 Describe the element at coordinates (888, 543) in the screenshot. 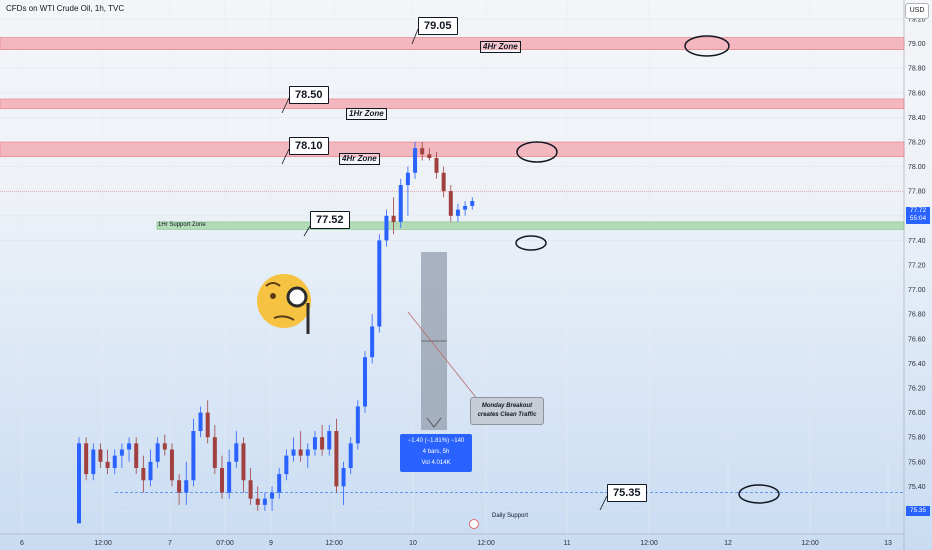

I see `x-tick-label: 13` at that location.